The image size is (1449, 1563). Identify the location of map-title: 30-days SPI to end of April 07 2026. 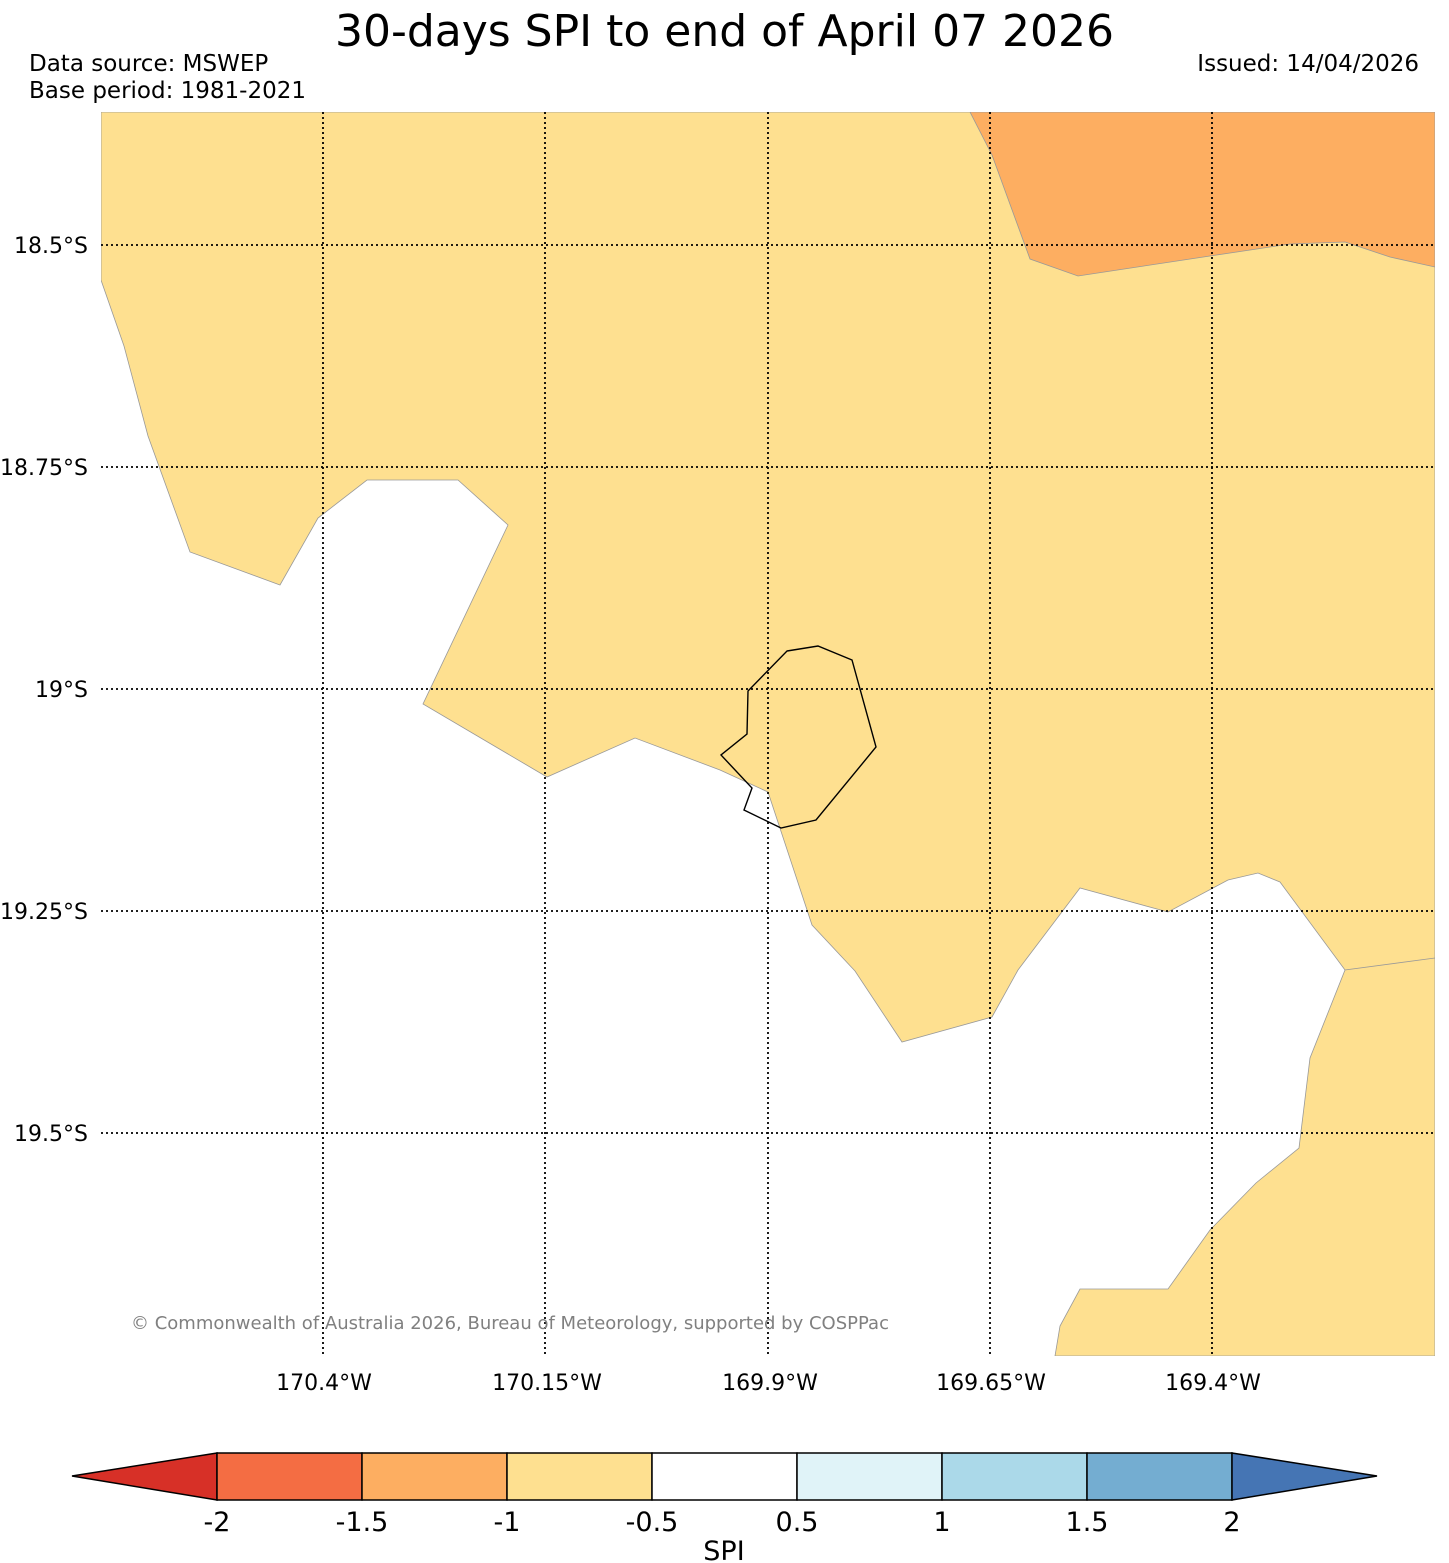
(724, 31).